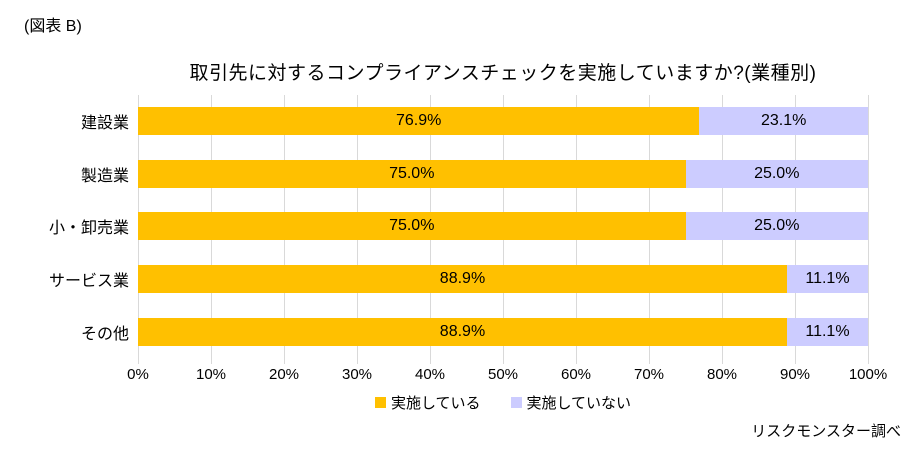 This screenshot has width=911, height=451. I want to click on legend-item-not-implemented: 実施していない, so click(571, 402).